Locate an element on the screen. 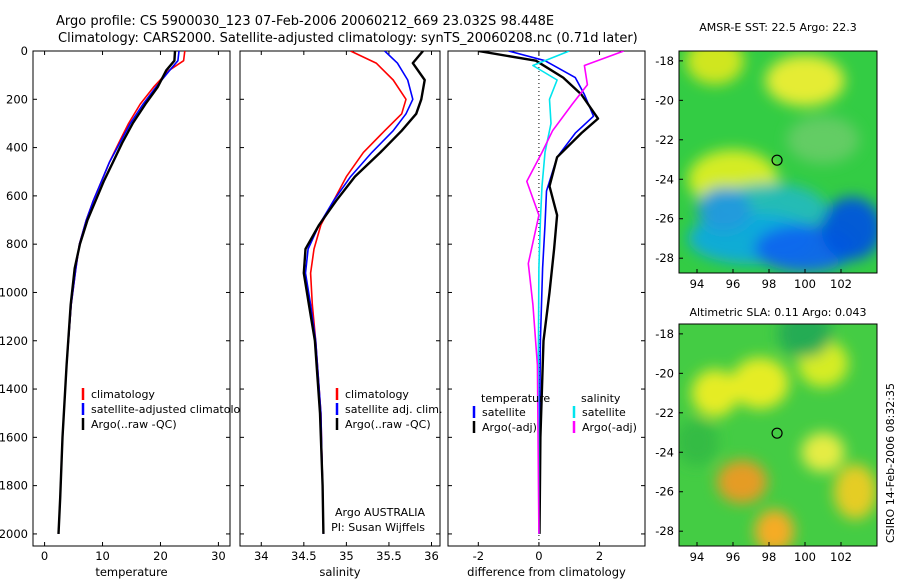  x-tick-label: 35 is located at coordinates (346, 556).